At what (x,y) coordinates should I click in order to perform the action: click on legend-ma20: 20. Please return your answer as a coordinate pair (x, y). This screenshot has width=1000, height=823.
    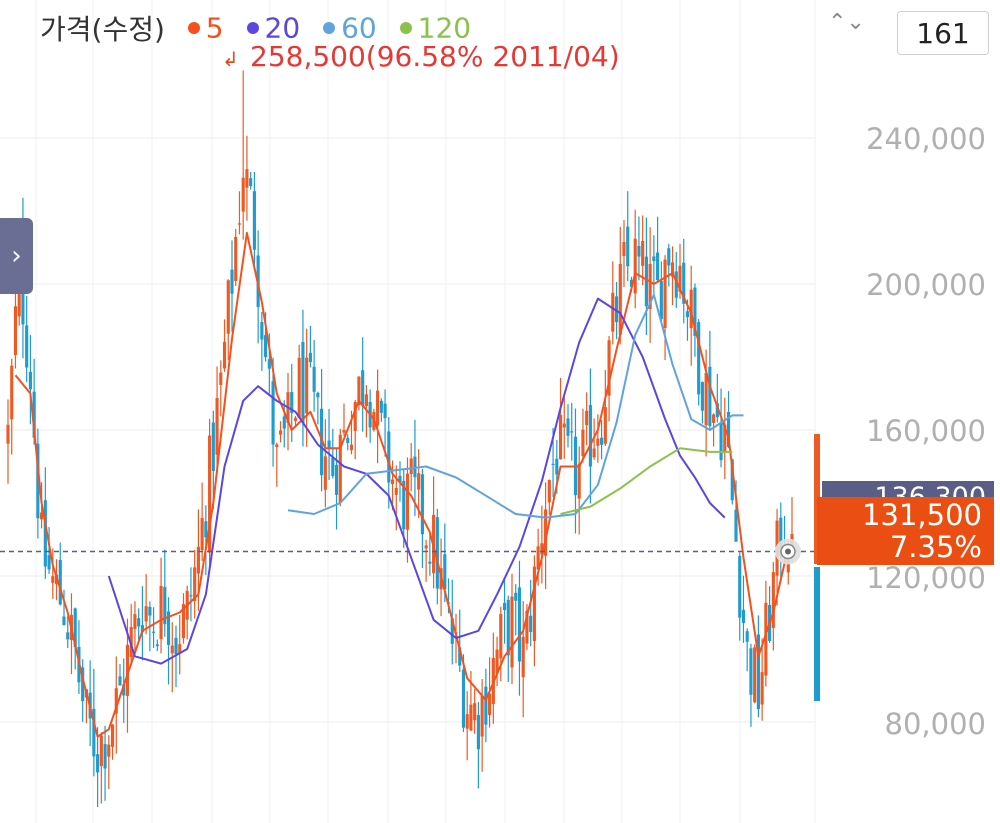
    Looking at the image, I should click on (266, 27).